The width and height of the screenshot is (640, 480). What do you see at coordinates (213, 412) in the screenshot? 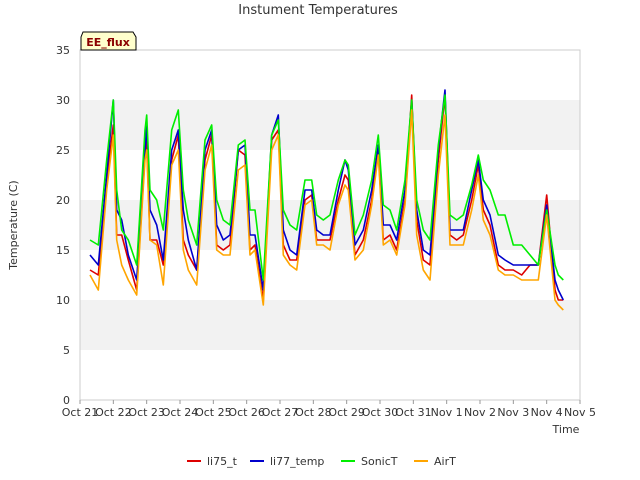
I see `x-tick-label: Oct 25` at bounding box center [213, 412].